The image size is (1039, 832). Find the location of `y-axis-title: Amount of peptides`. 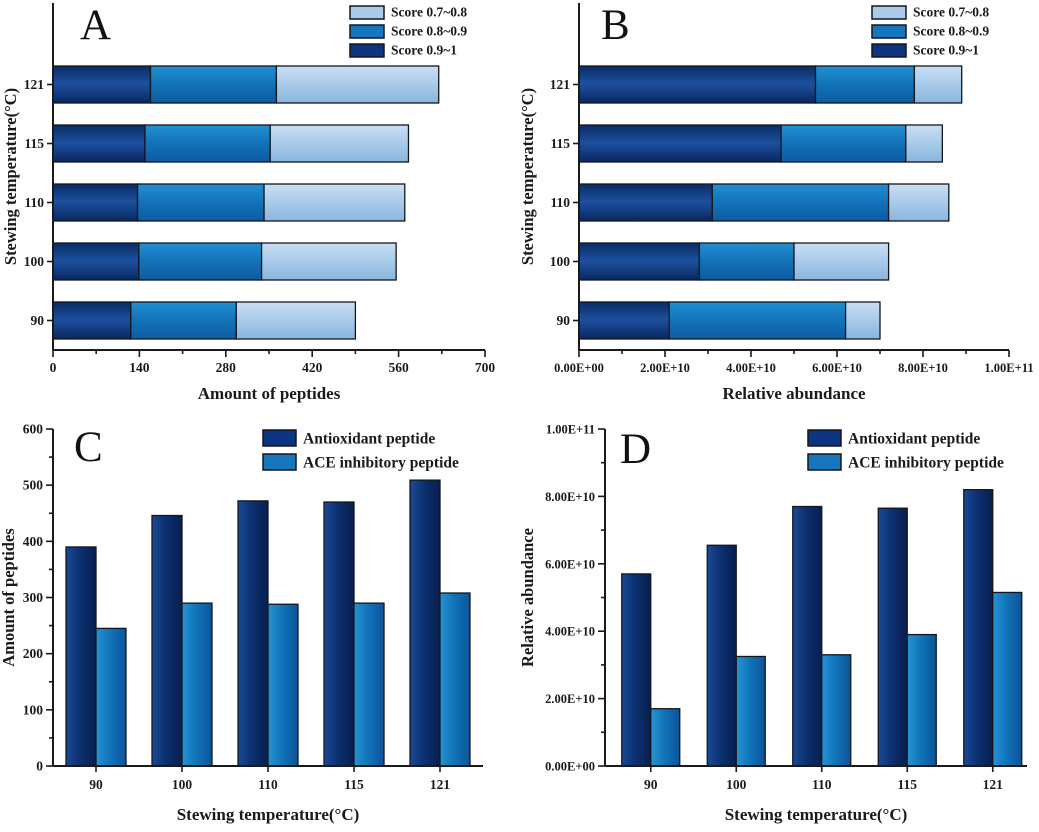

y-axis-title: Amount of peptides is located at coordinates (9, 597).